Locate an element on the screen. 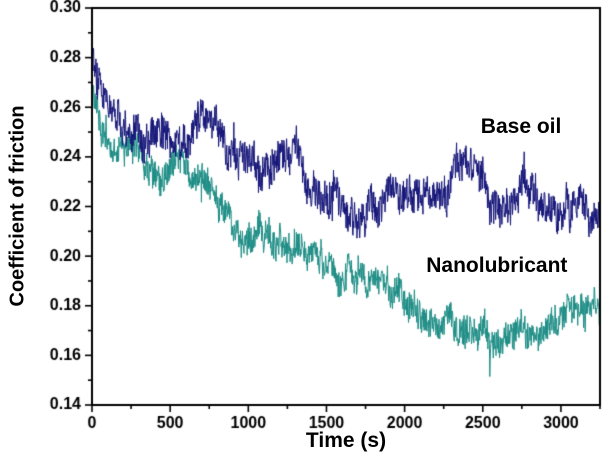  y-axis-label: Coefficient of friction is located at coordinates (17, 206).